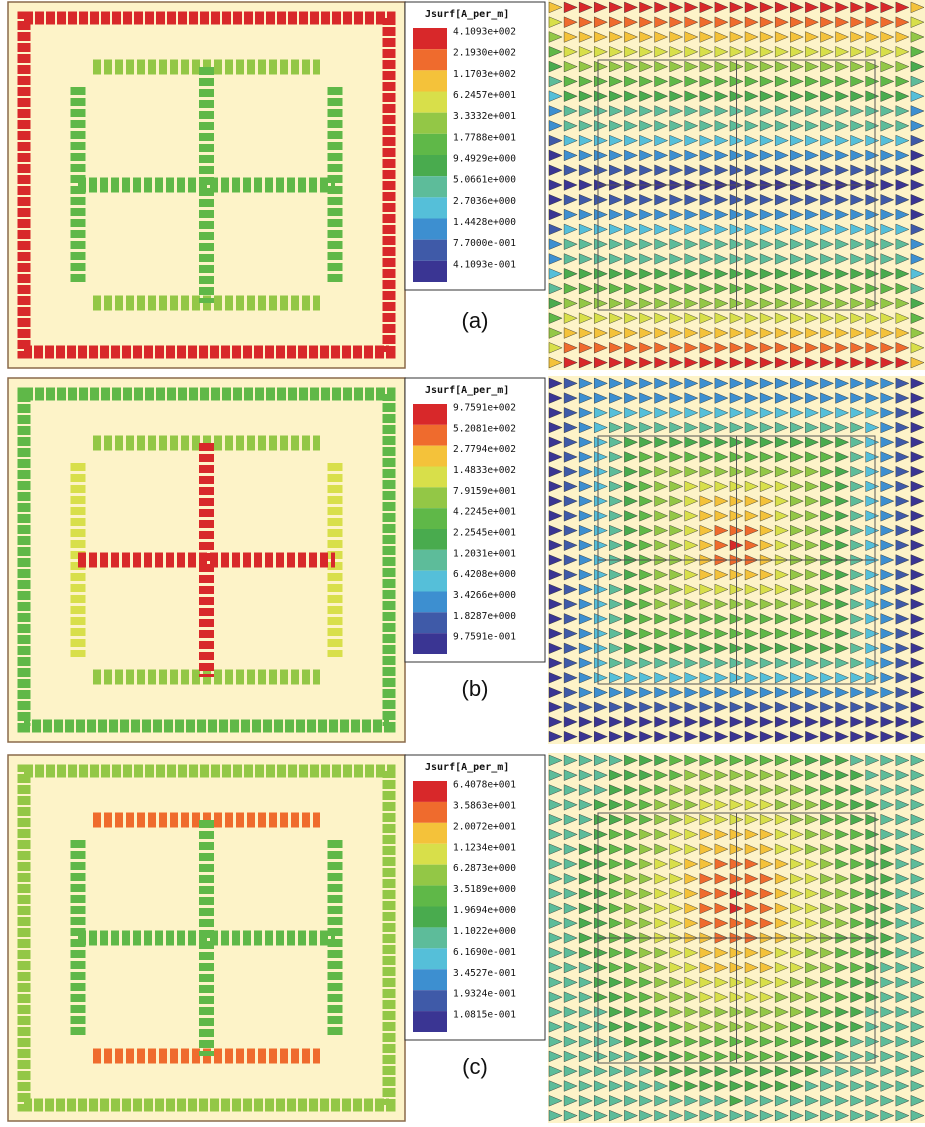 The image size is (925, 1127). Describe the element at coordinates (206, 560) in the screenshot. I see `outer-ring` at that location.